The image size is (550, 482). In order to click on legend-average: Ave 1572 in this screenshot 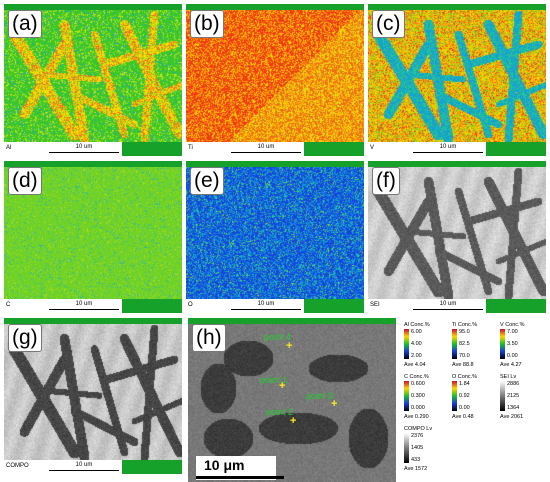, I will do `click(416, 469)`.